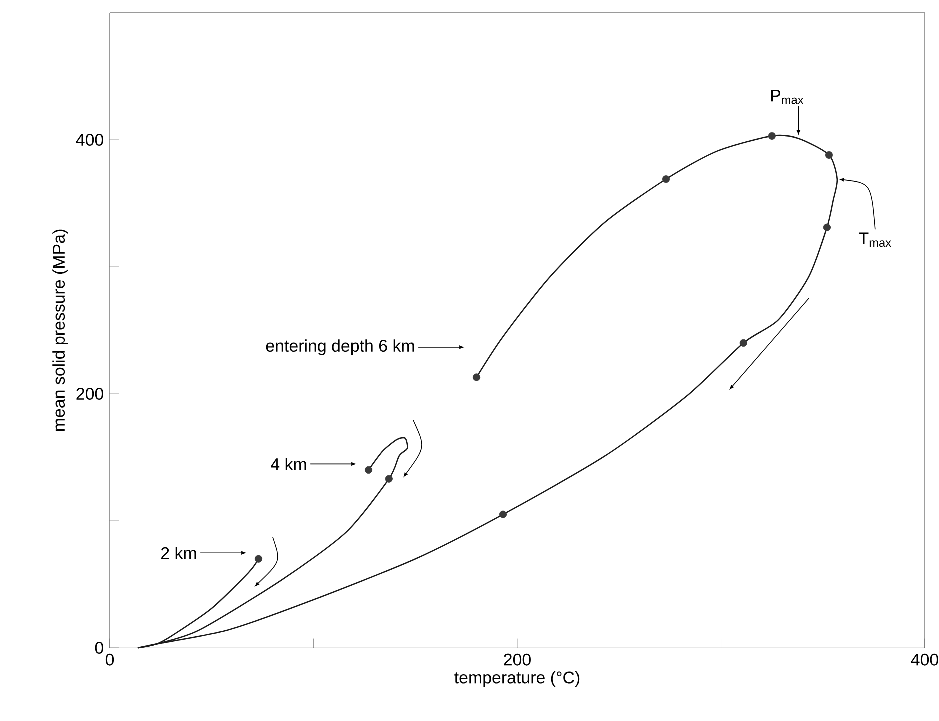 Image resolution: width=939 pixels, height=721 pixels. Describe the element at coordinates (110, 660) in the screenshot. I see `x-tick-label: 0` at that location.